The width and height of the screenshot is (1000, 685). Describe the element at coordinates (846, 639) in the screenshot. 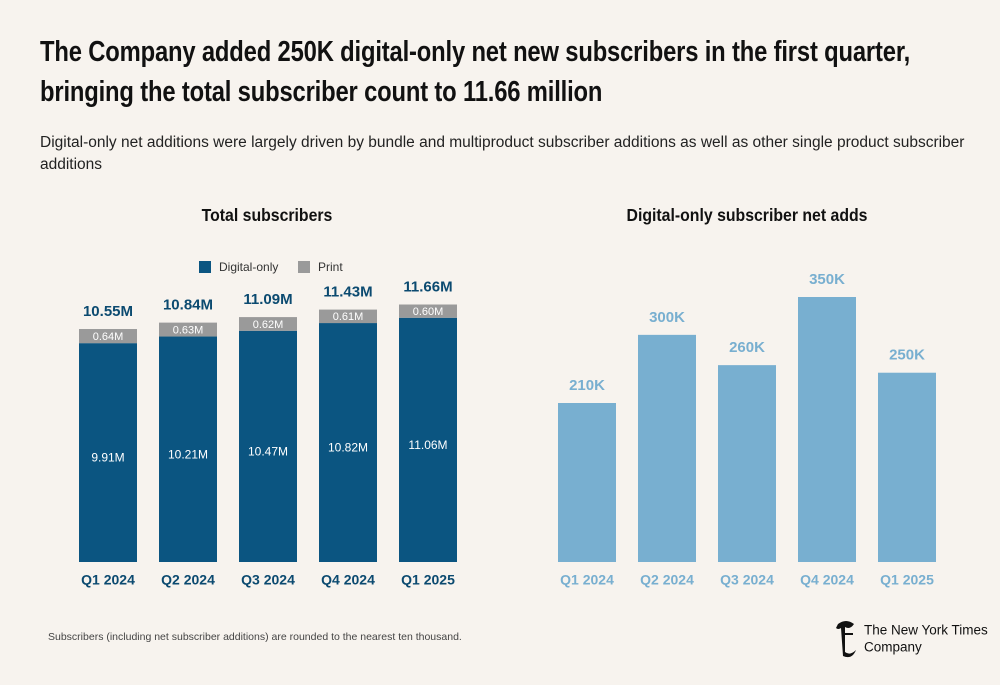

I see `logo-mark` at that location.